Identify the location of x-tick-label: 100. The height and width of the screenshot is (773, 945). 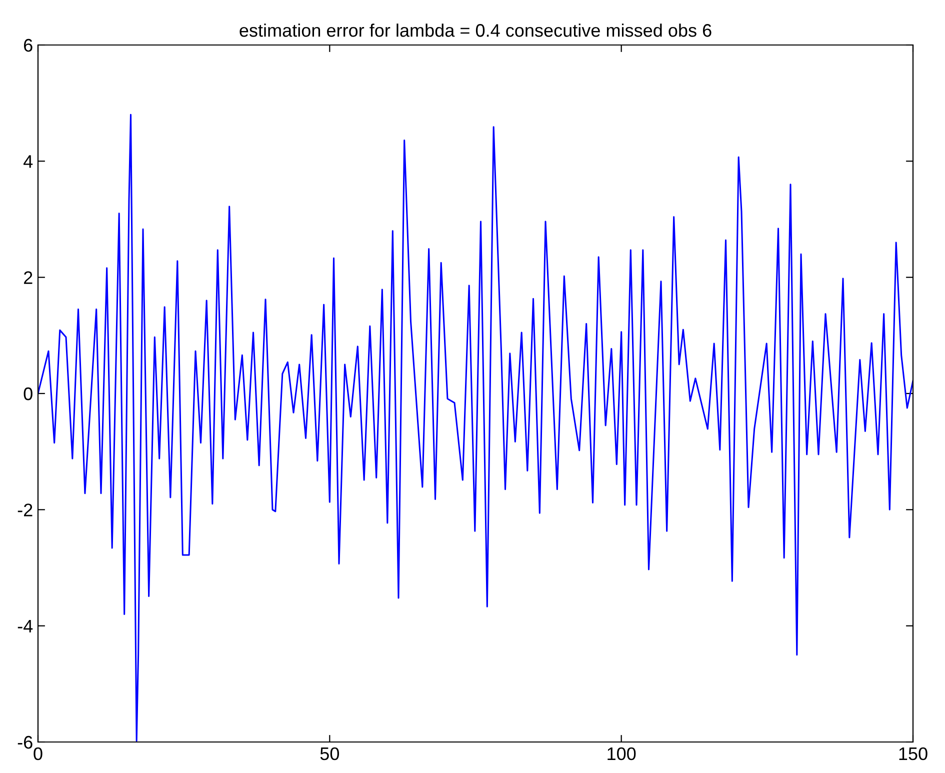
(622, 753).